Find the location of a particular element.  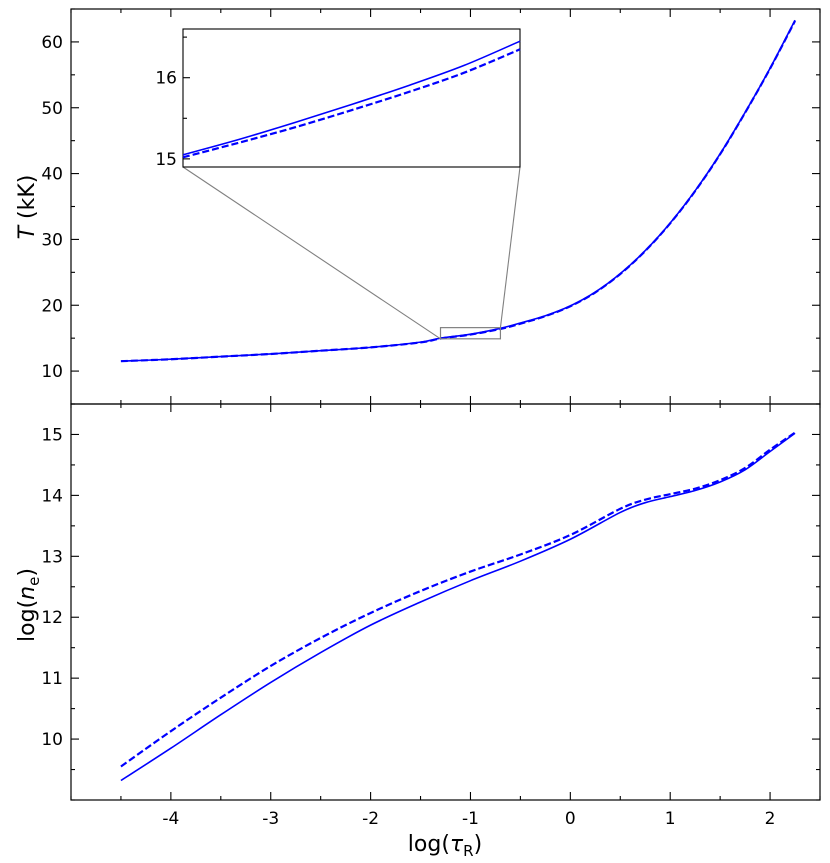

top-panel-y-tick-label: 10 is located at coordinates (52, 372).